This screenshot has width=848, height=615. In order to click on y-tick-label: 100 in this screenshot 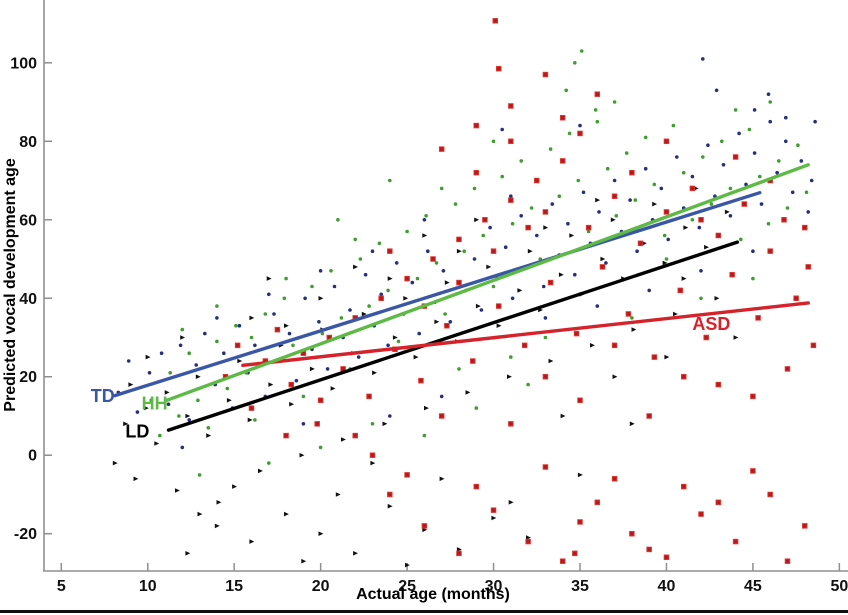, I will do `click(23, 63)`.